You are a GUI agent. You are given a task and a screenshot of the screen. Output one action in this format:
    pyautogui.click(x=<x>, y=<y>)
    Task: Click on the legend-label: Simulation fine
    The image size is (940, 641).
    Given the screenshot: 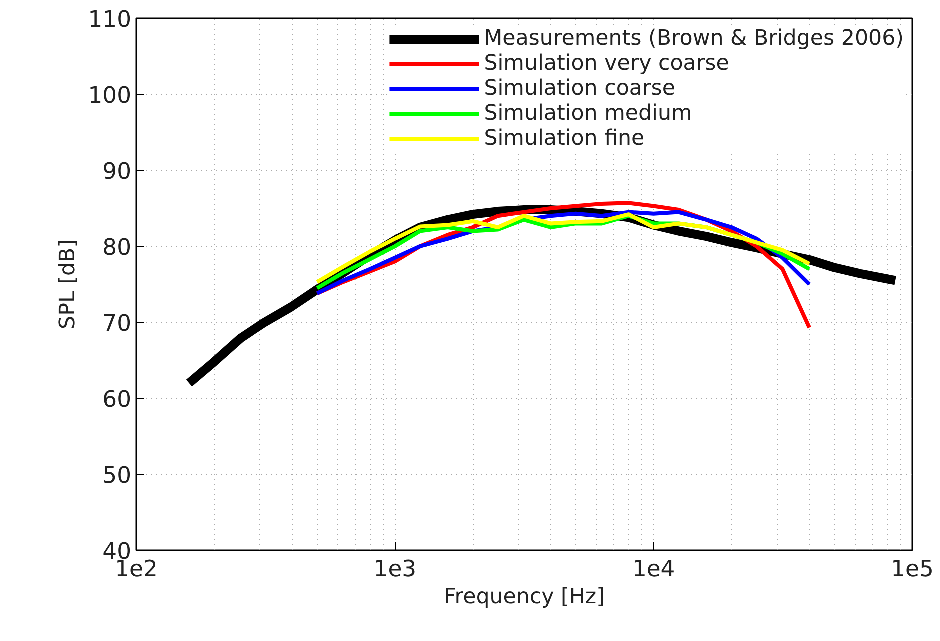 What is the action you would take?
    pyautogui.click(x=564, y=138)
    